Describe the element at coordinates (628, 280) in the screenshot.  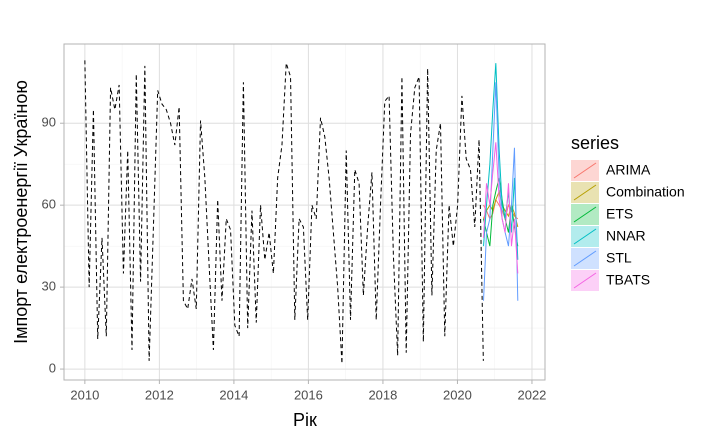
I see `legend-label: TBATS` at that location.